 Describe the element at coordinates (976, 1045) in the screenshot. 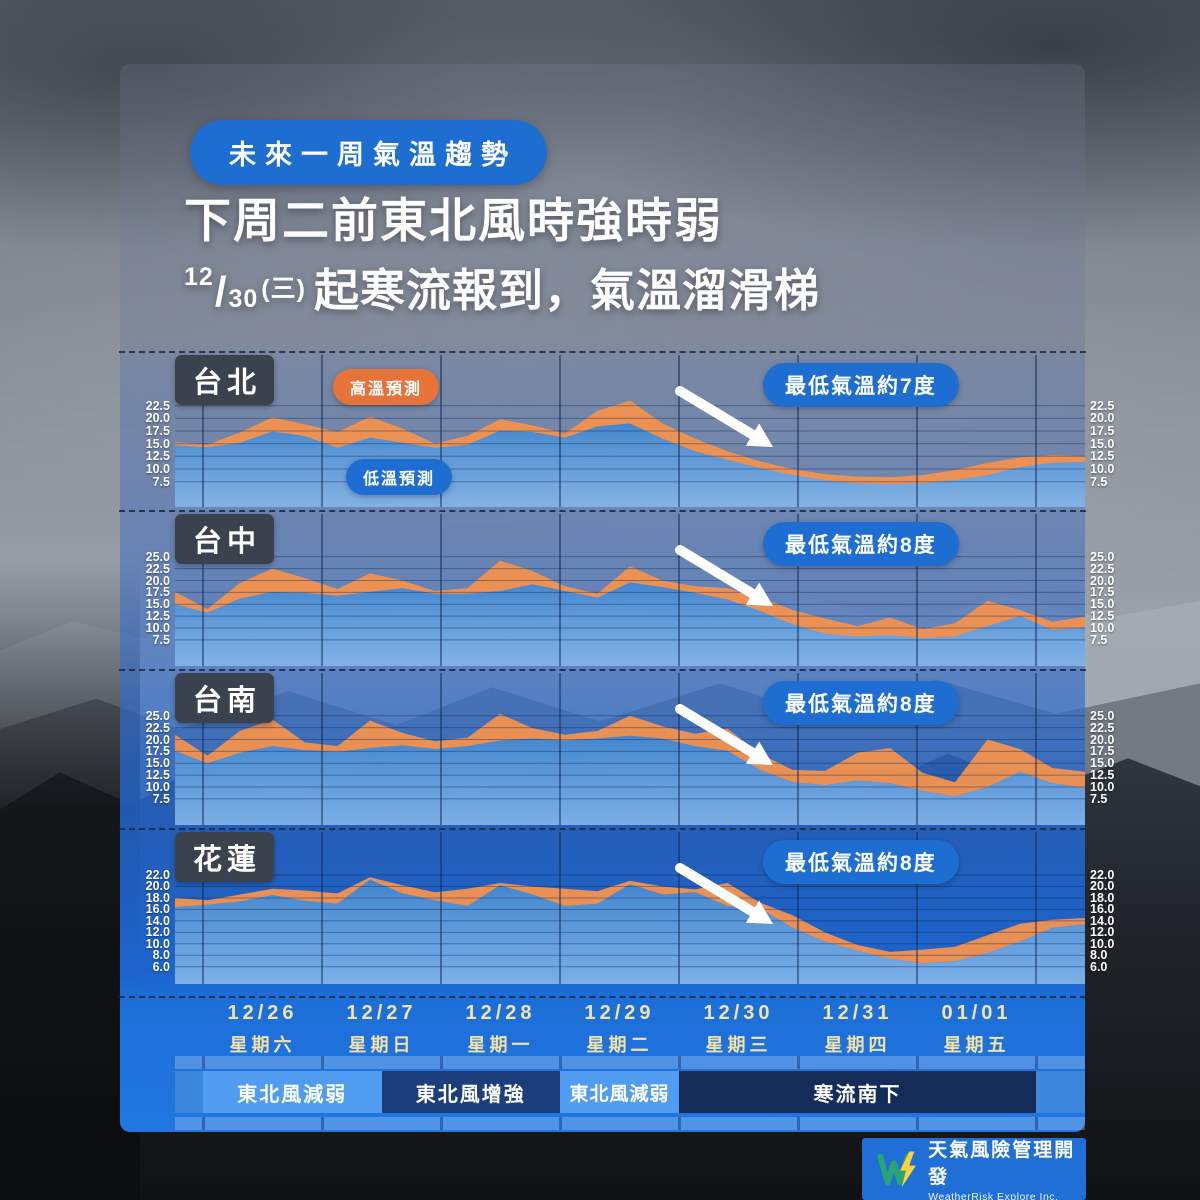

I see `weekday-label: 星期五` at that location.